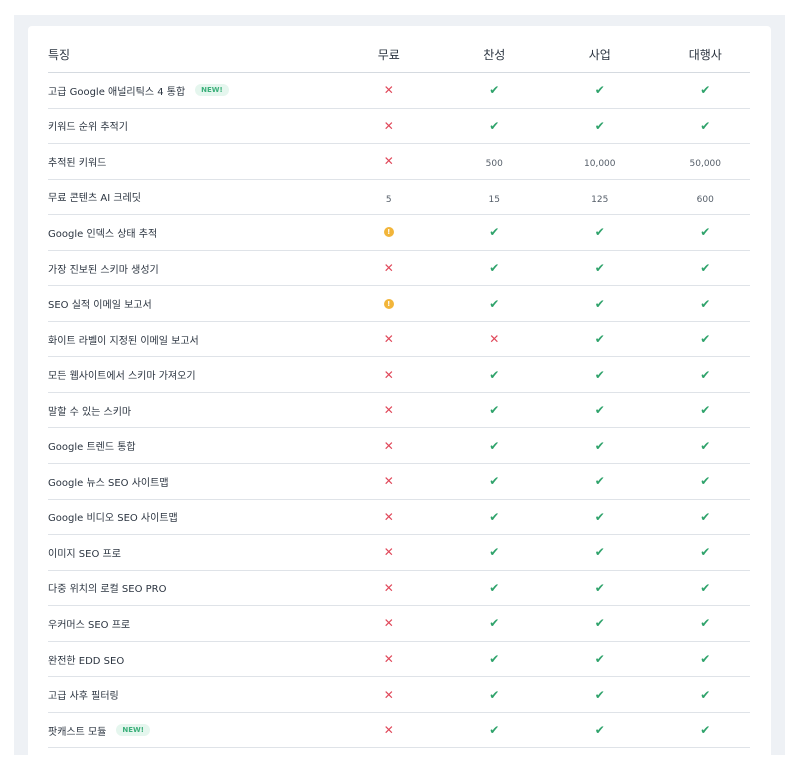  I want to click on plan-cell: 125, so click(600, 198).